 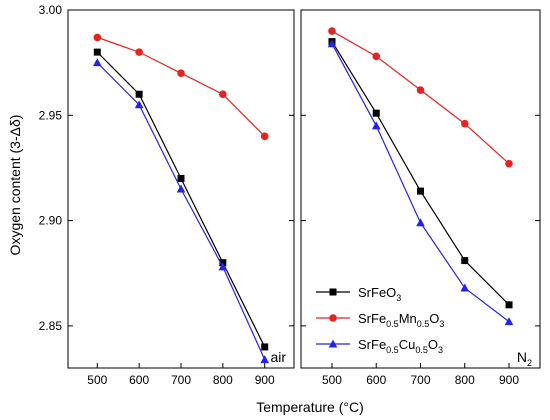 What do you see at coordinates (265, 380) in the screenshot?
I see `panel-1-x-tick-label: 900` at bounding box center [265, 380].